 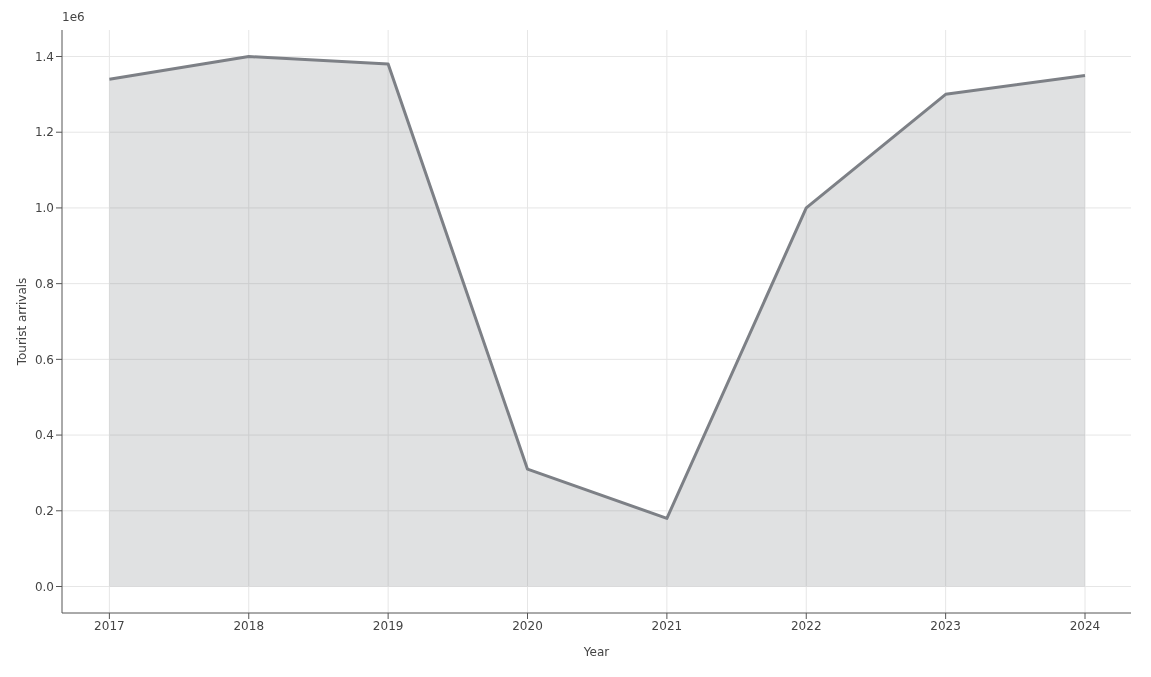 I want to click on x-tick-label: 2024, so click(x=1085, y=625).